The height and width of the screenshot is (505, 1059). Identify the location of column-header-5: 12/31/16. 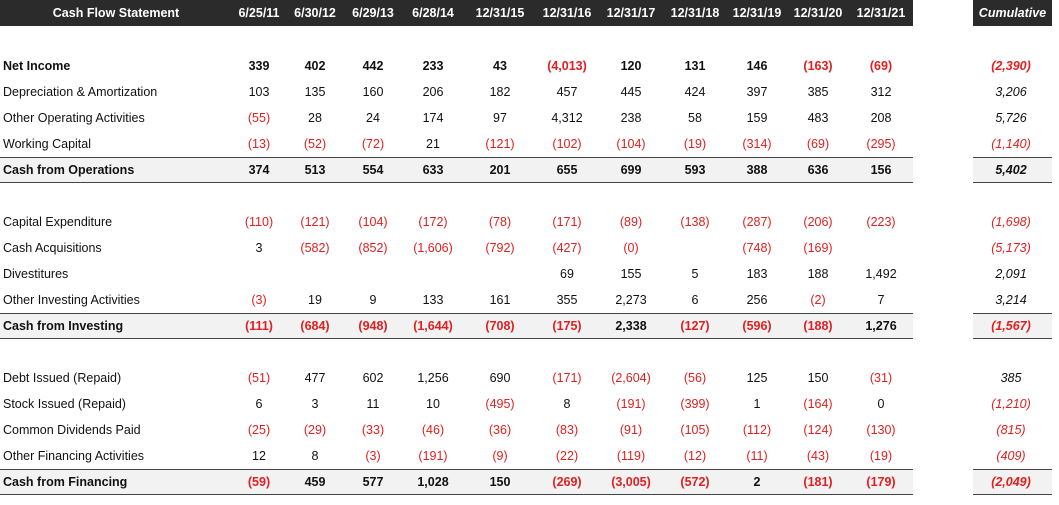
(567, 13).